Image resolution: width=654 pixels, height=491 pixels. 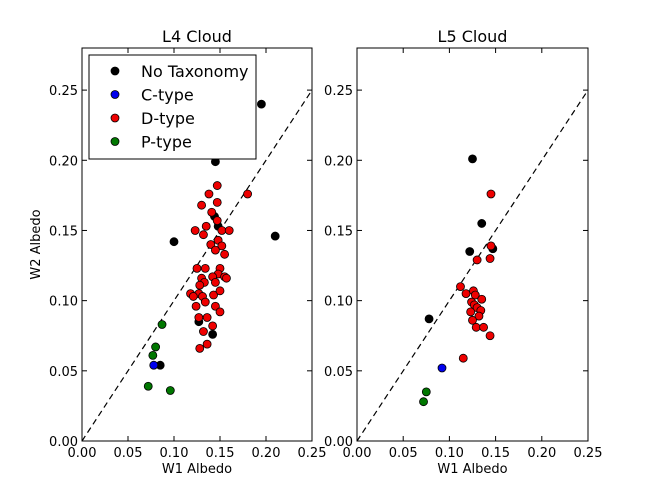 I want to click on l4-y-tick-label: 0.25, so click(x=63, y=91).